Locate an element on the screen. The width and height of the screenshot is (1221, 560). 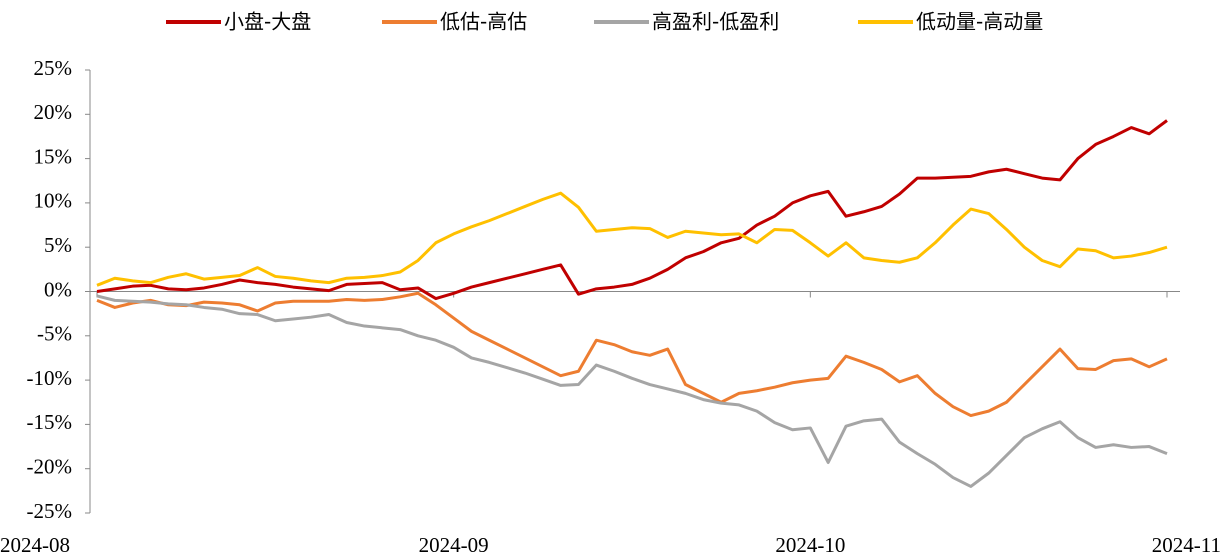
y-tick-label: -15% is located at coordinates (50, 422).